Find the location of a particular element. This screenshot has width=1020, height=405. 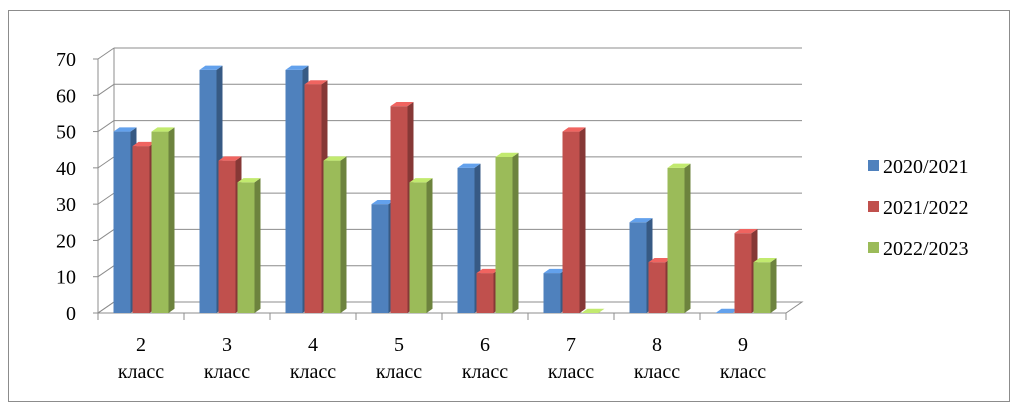

x-tick-label: 9 is located at coordinates (743, 345).